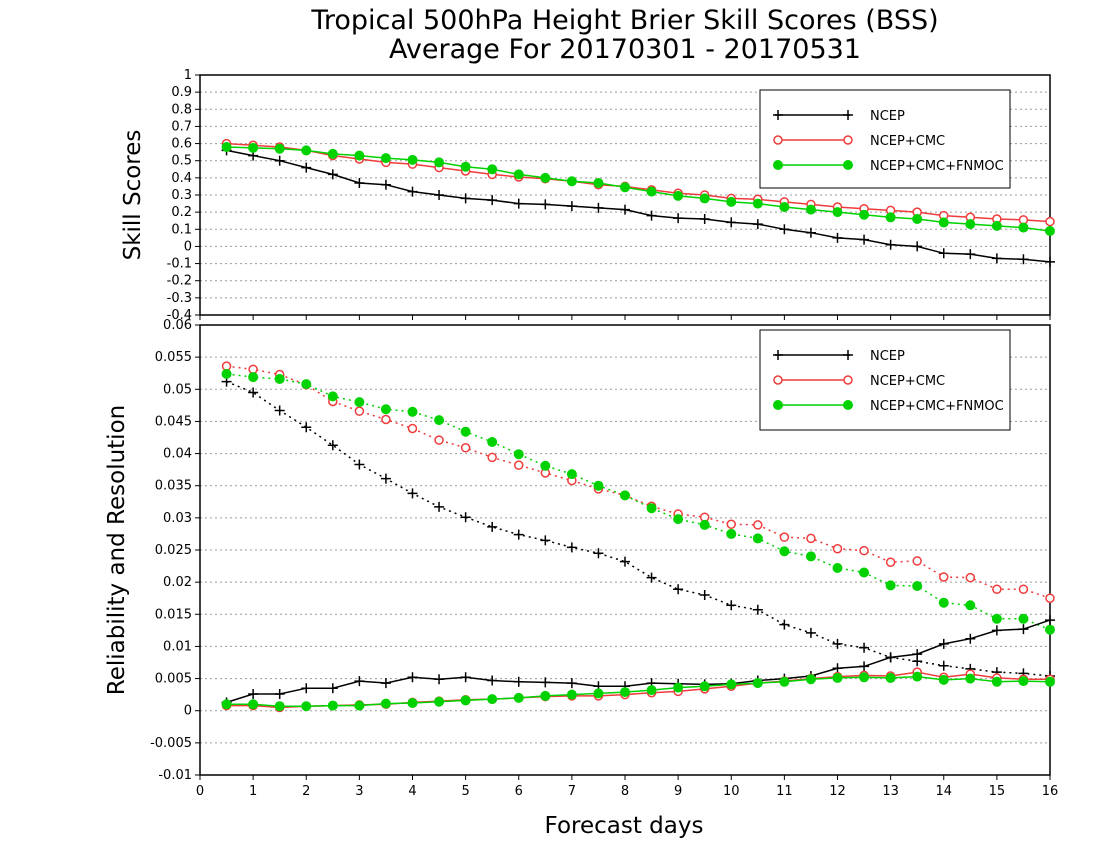 This screenshot has height=850, width=1100. I want to click on x-tick-label: 8, so click(625, 791).